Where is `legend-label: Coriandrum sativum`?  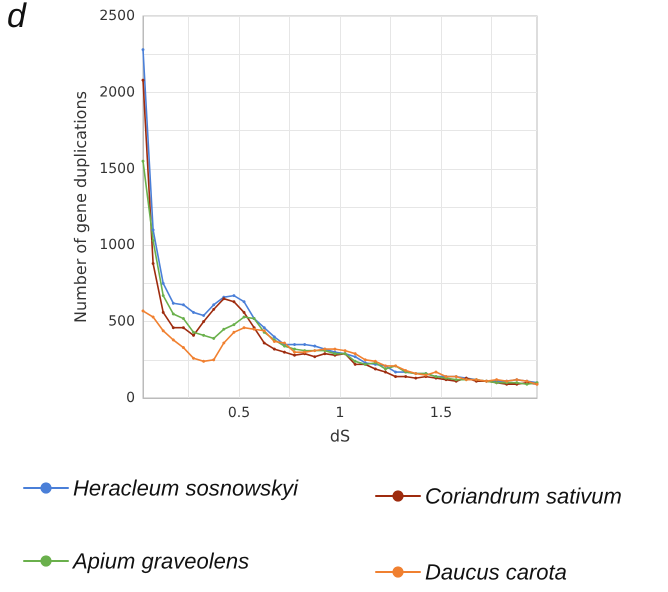 legend-label: Coriandrum sativum is located at coordinates (523, 496).